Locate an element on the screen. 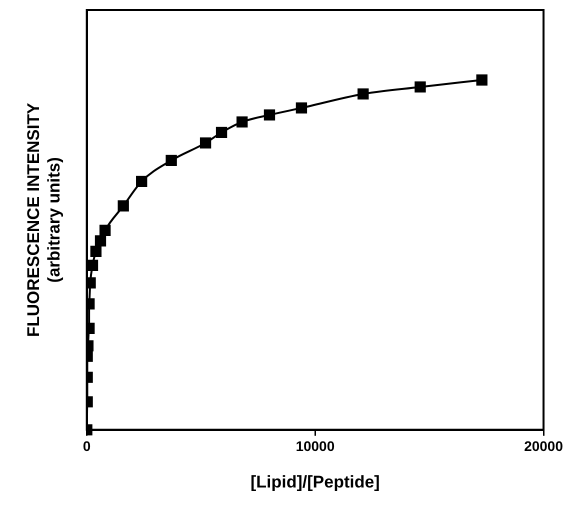 This screenshot has height=505, width=566. y-axis-title: FLUORESCENCE INTENSITY (arbitrary units) is located at coordinates (44, 220).